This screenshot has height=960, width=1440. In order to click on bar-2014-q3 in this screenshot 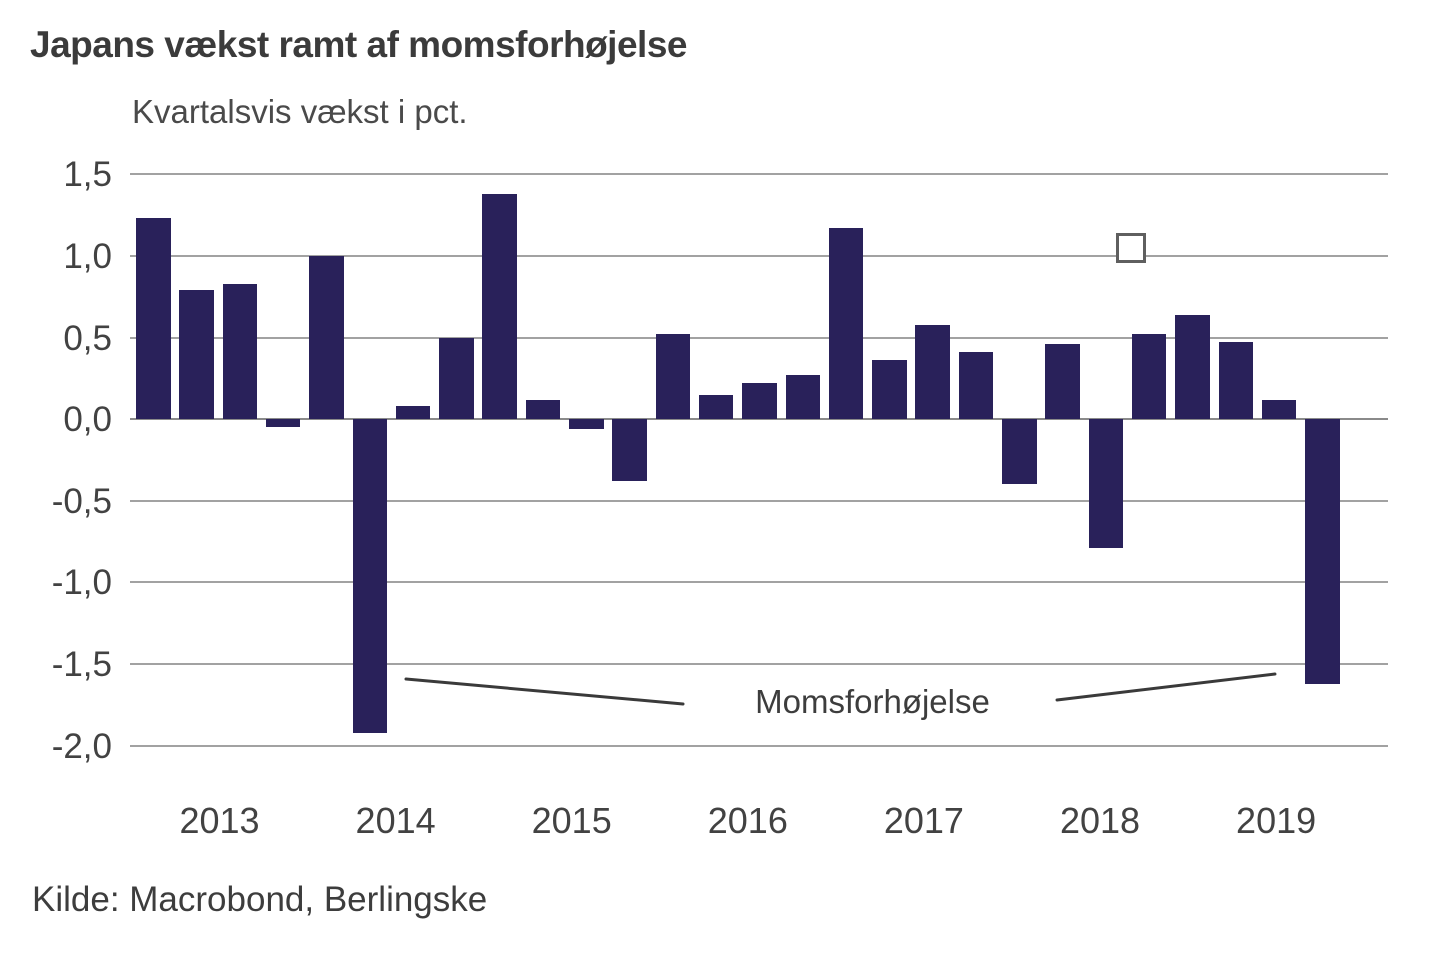, I will do `click(413, 413)`.